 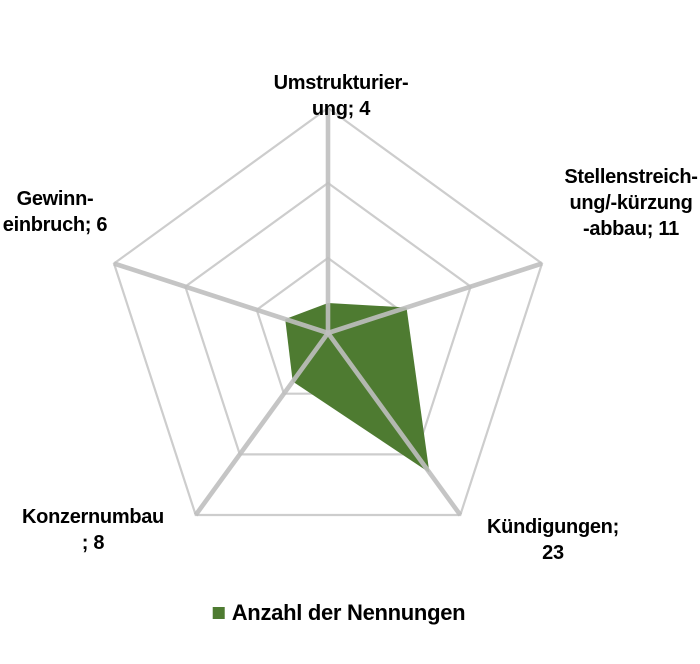 I want to click on axis-label-line: Kündigungen;, so click(x=553, y=527).